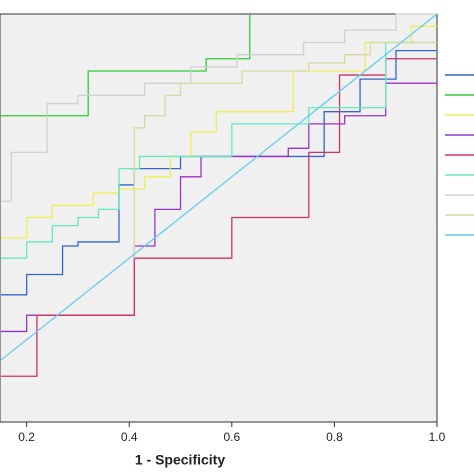 Image resolution: width=474 pixels, height=474 pixels. What do you see at coordinates (129, 437) in the screenshot?
I see `x-tick-label: 0.4` at bounding box center [129, 437].